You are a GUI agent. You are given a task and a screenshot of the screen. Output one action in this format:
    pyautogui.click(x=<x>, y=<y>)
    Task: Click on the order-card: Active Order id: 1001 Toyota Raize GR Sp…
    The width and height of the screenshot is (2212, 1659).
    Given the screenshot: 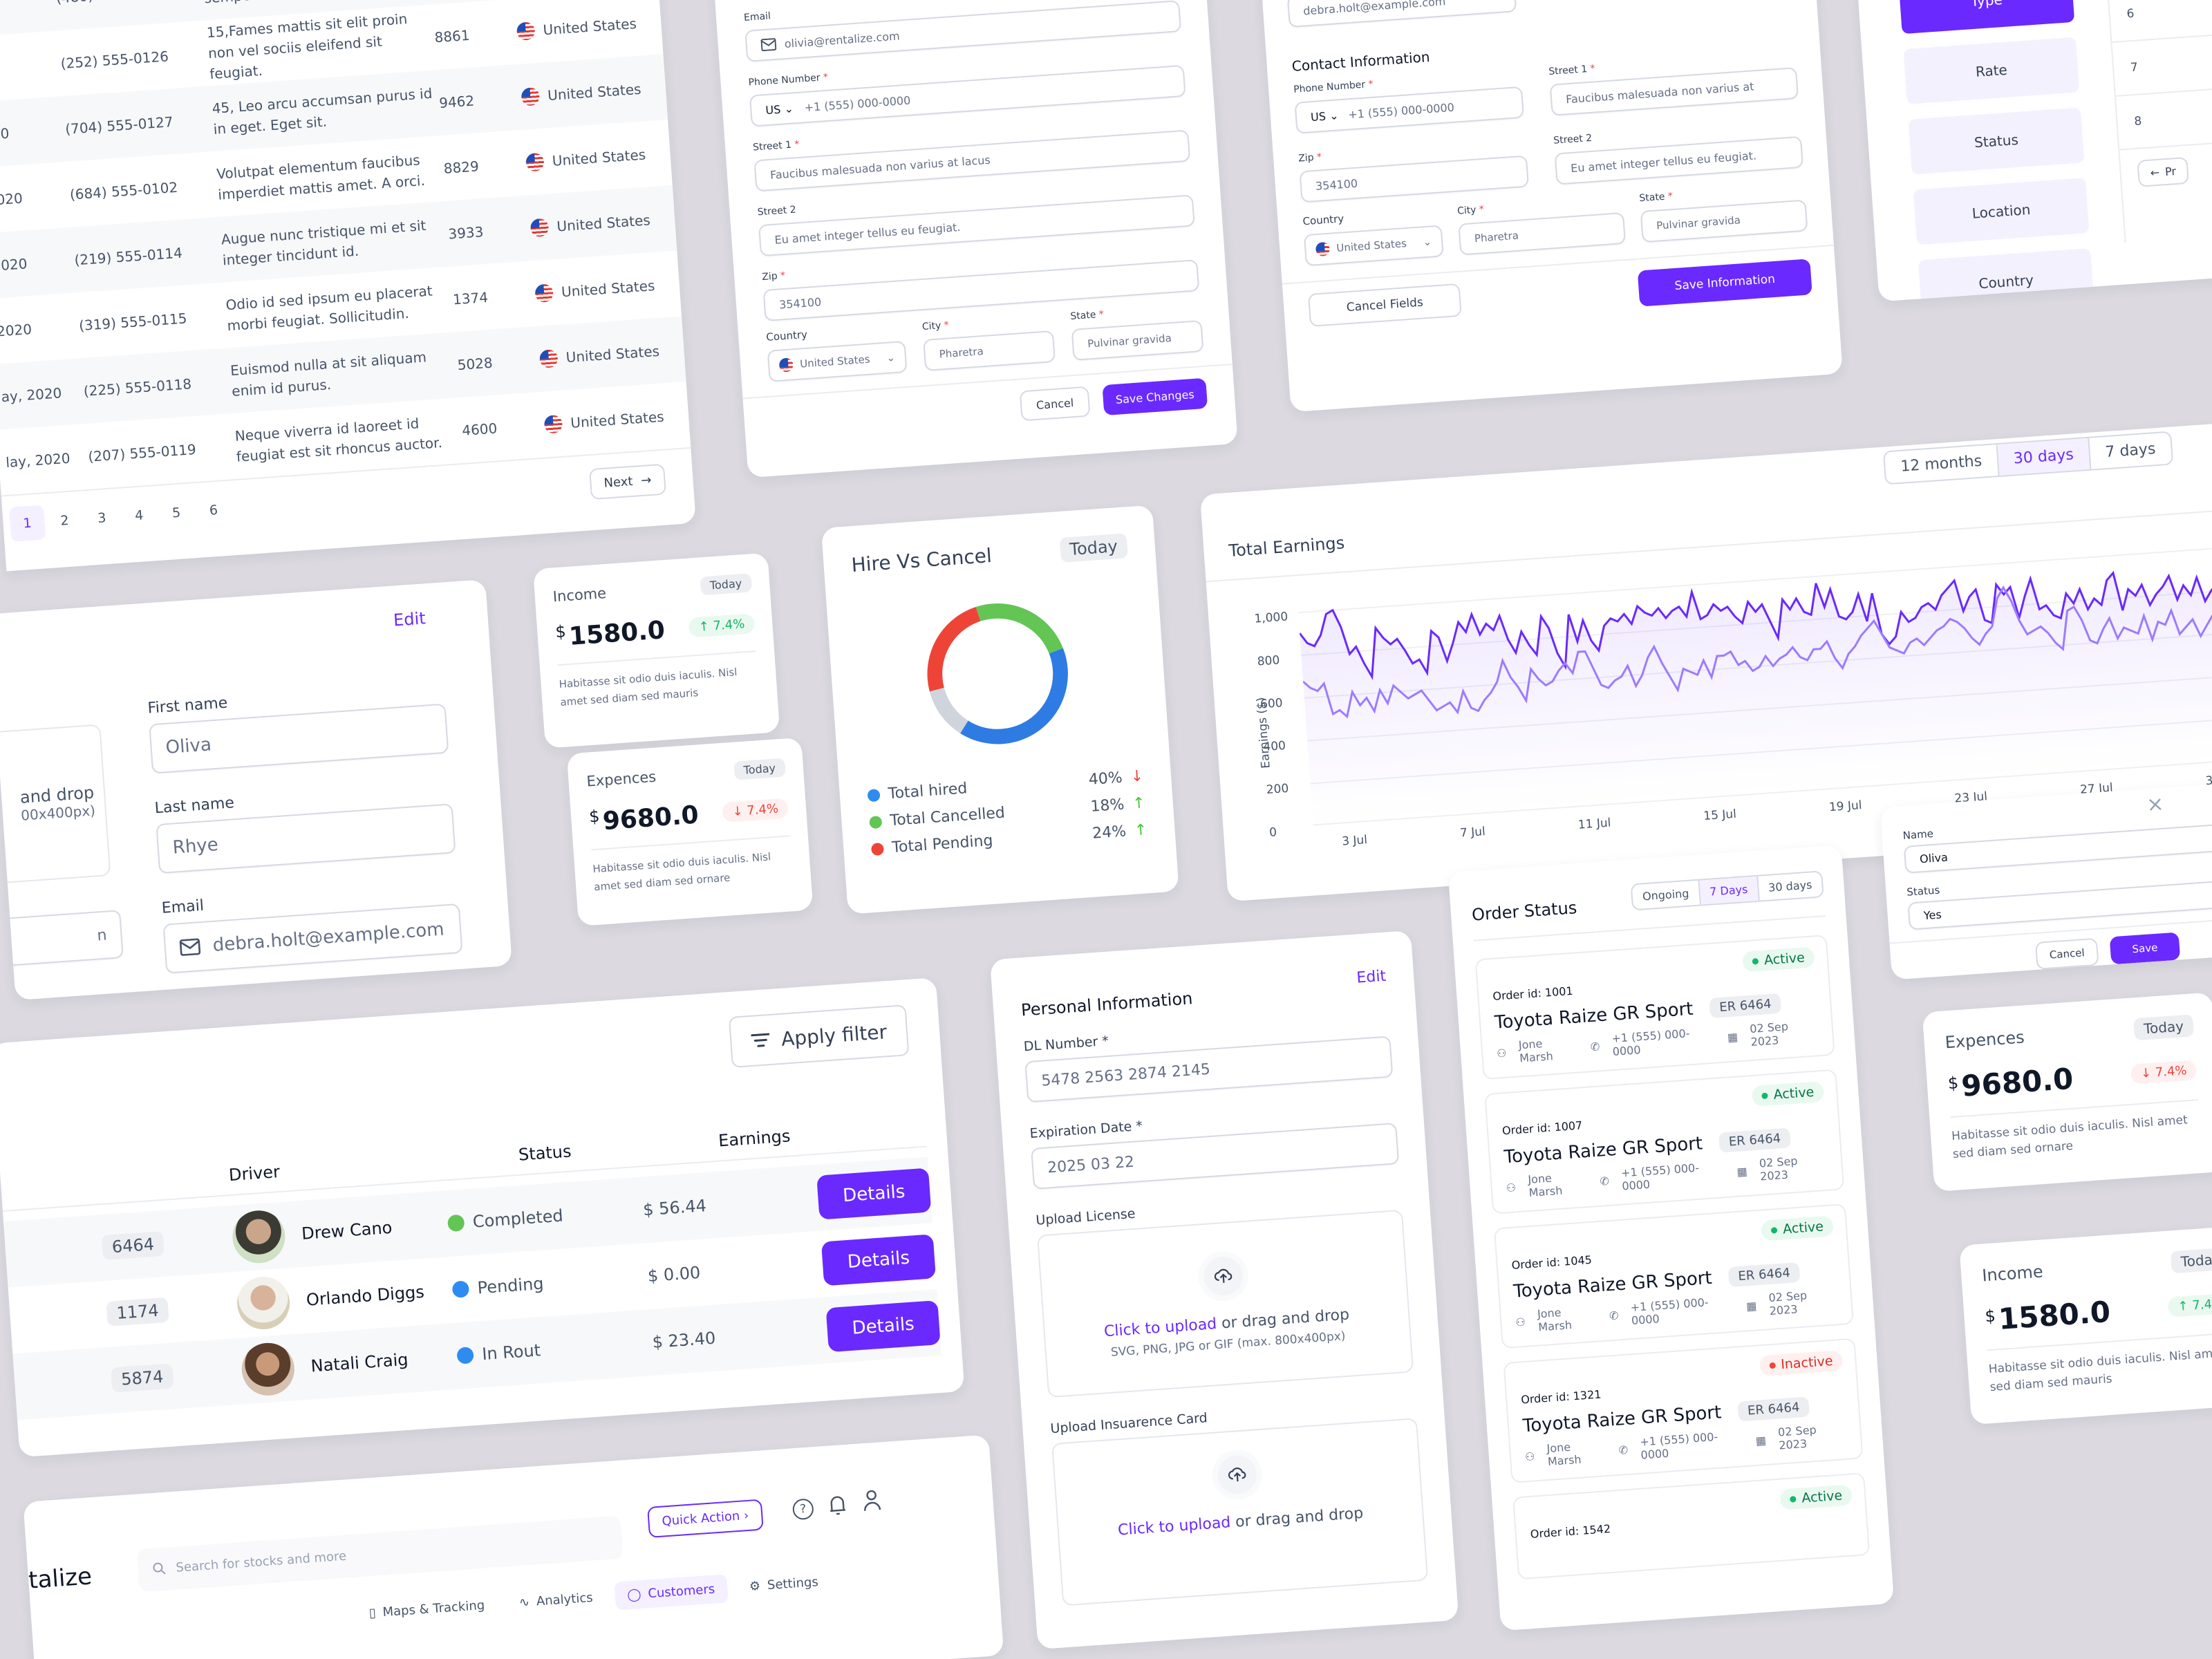 What is the action you would take?
    pyautogui.click(x=1654, y=1007)
    